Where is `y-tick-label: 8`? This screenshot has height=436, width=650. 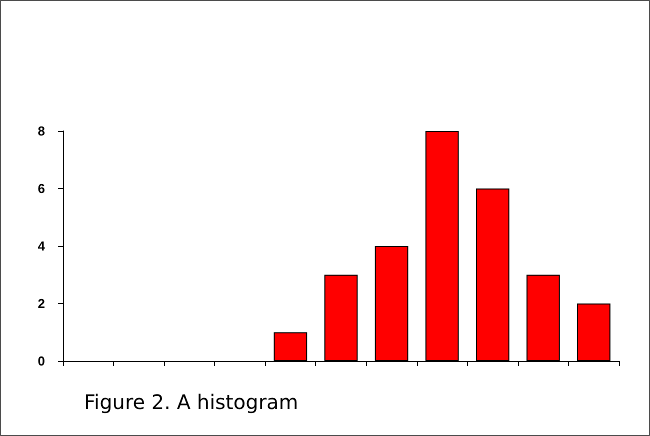 y-tick-label: 8 is located at coordinates (41, 131).